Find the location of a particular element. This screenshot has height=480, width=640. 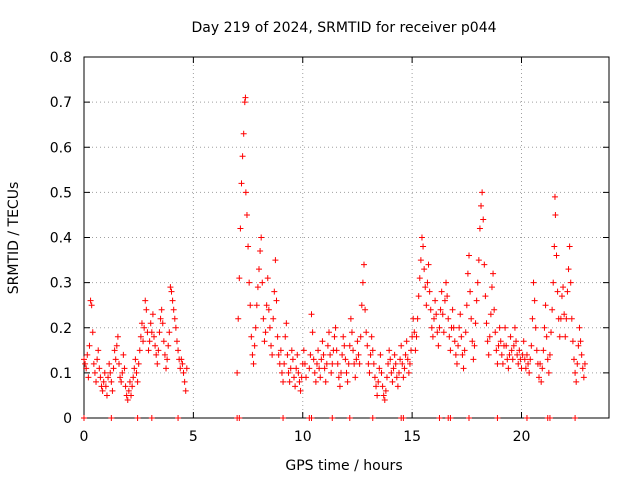

x-tick-label: 0 is located at coordinates (84, 437).